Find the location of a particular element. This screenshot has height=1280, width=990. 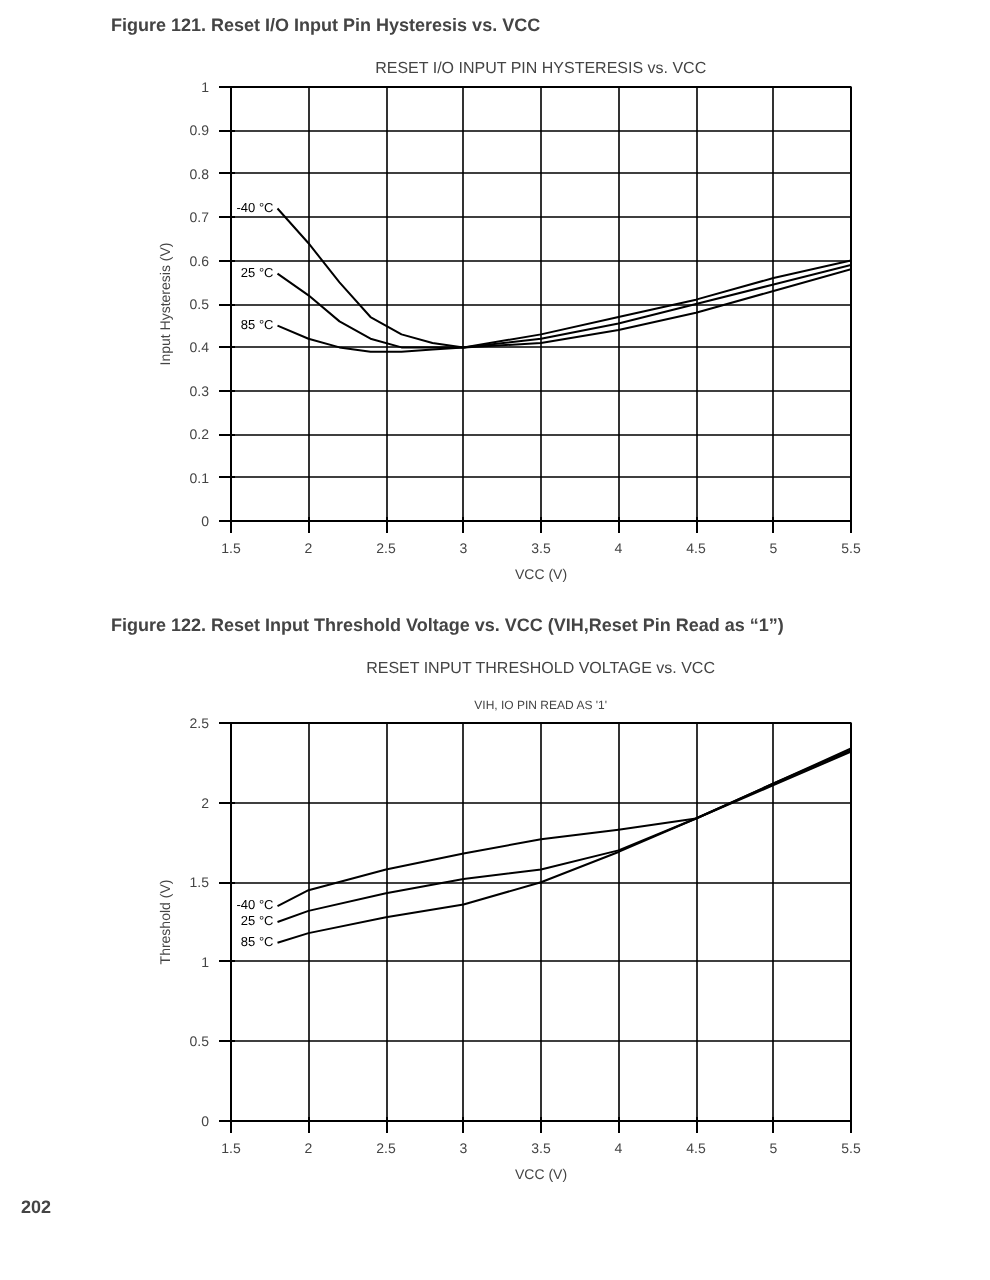

chart-title: Figure 121. Reset I/O Input Pin Hysteresis vs. VCC is located at coordinates (326, 25).